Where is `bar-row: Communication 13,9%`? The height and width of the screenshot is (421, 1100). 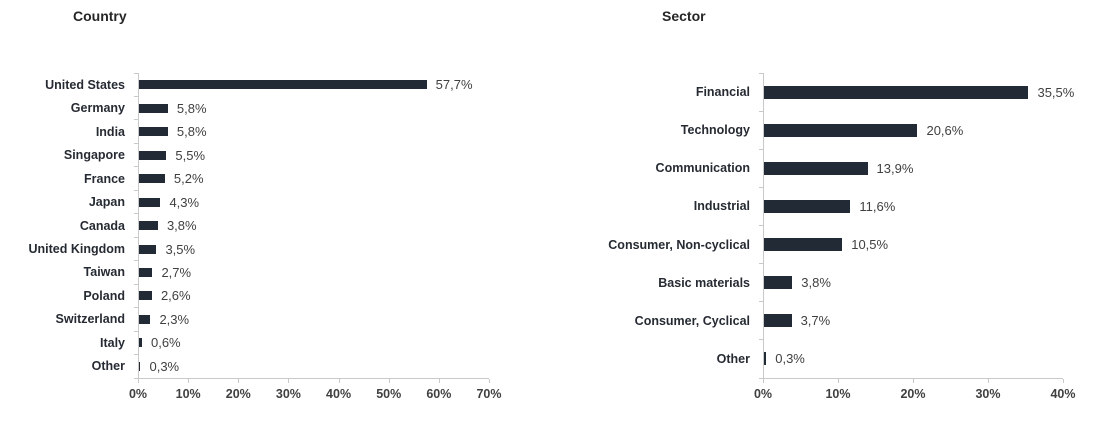
bar-row: Communication 13,9% is located at coordinates (825, 168).